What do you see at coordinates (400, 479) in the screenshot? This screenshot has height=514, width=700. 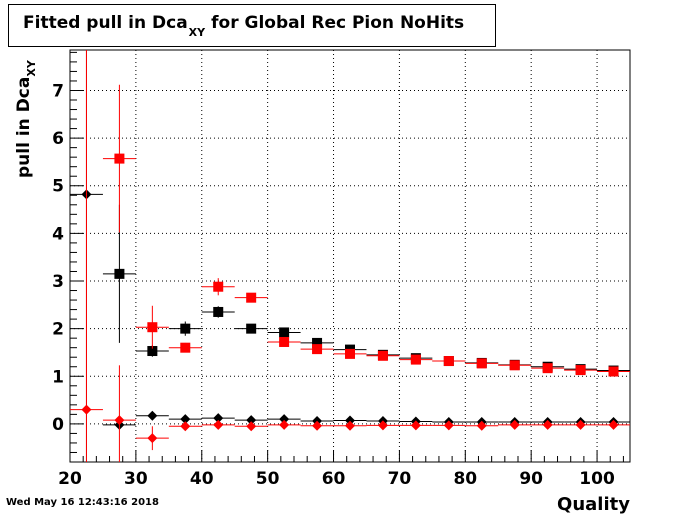 I see `x-tick-label: 70` at bounding box center [400, 479].